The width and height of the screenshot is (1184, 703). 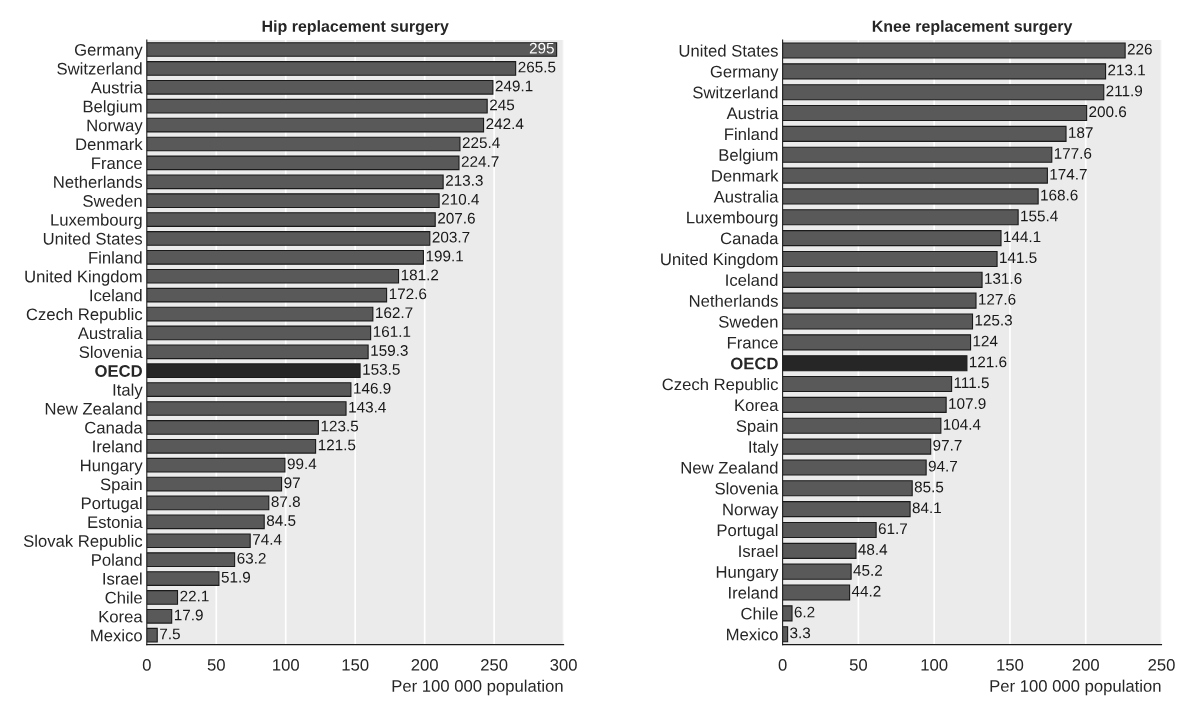 I want to click on chart-title: Knee replacement surgery, so click(x=972, y=28).